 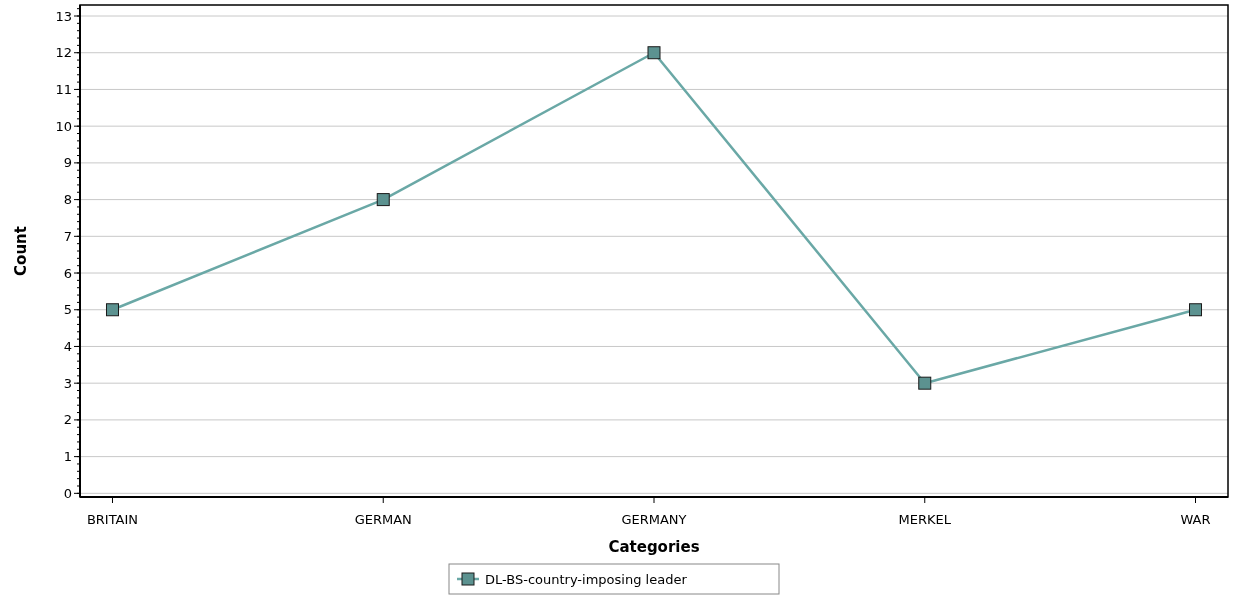 What do you see at coordinates (67, 493) in the screenshot?
I see `y-tick-label: 0` at bounding box center [67, 493].